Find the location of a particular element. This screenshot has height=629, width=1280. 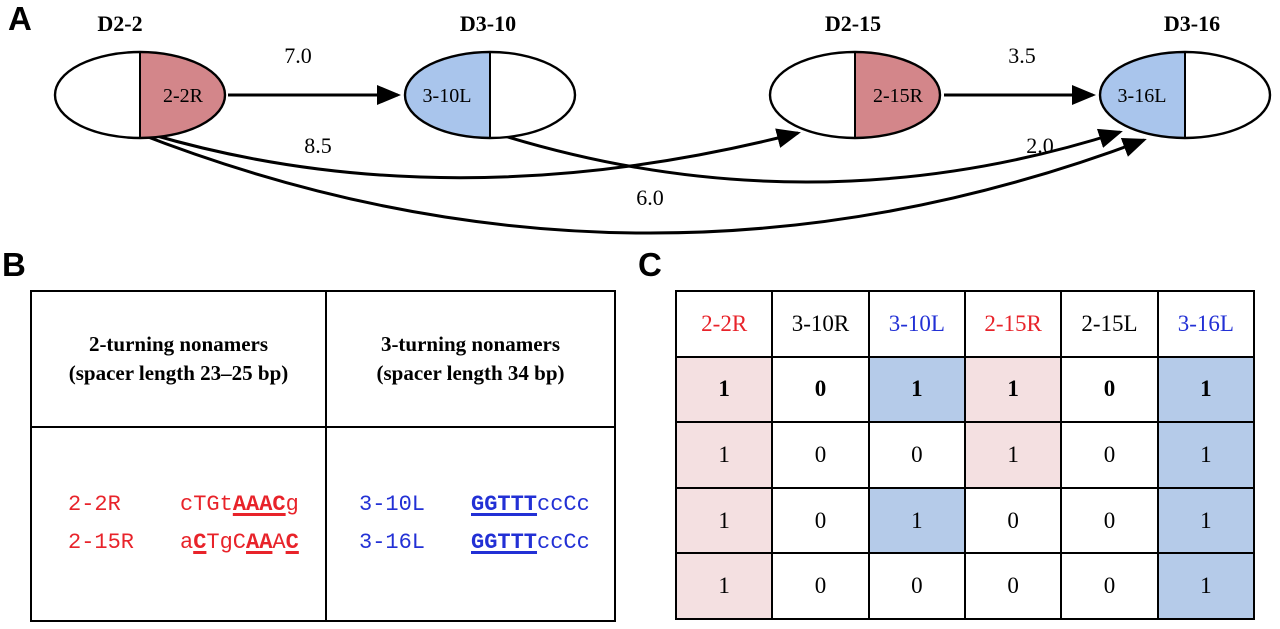

matrix-row: 1 0 0 0 0 1 is located at coordinates (965, 586).